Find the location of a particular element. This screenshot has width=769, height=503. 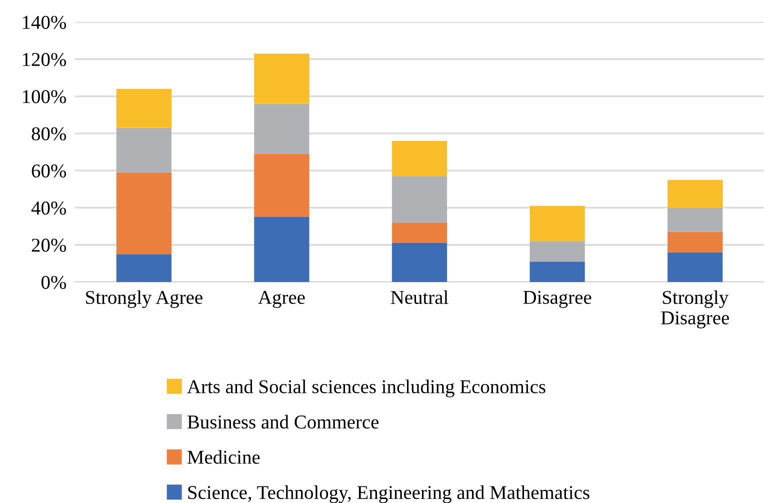

y-tick-label: 120% is located at coordinates (44, 59).